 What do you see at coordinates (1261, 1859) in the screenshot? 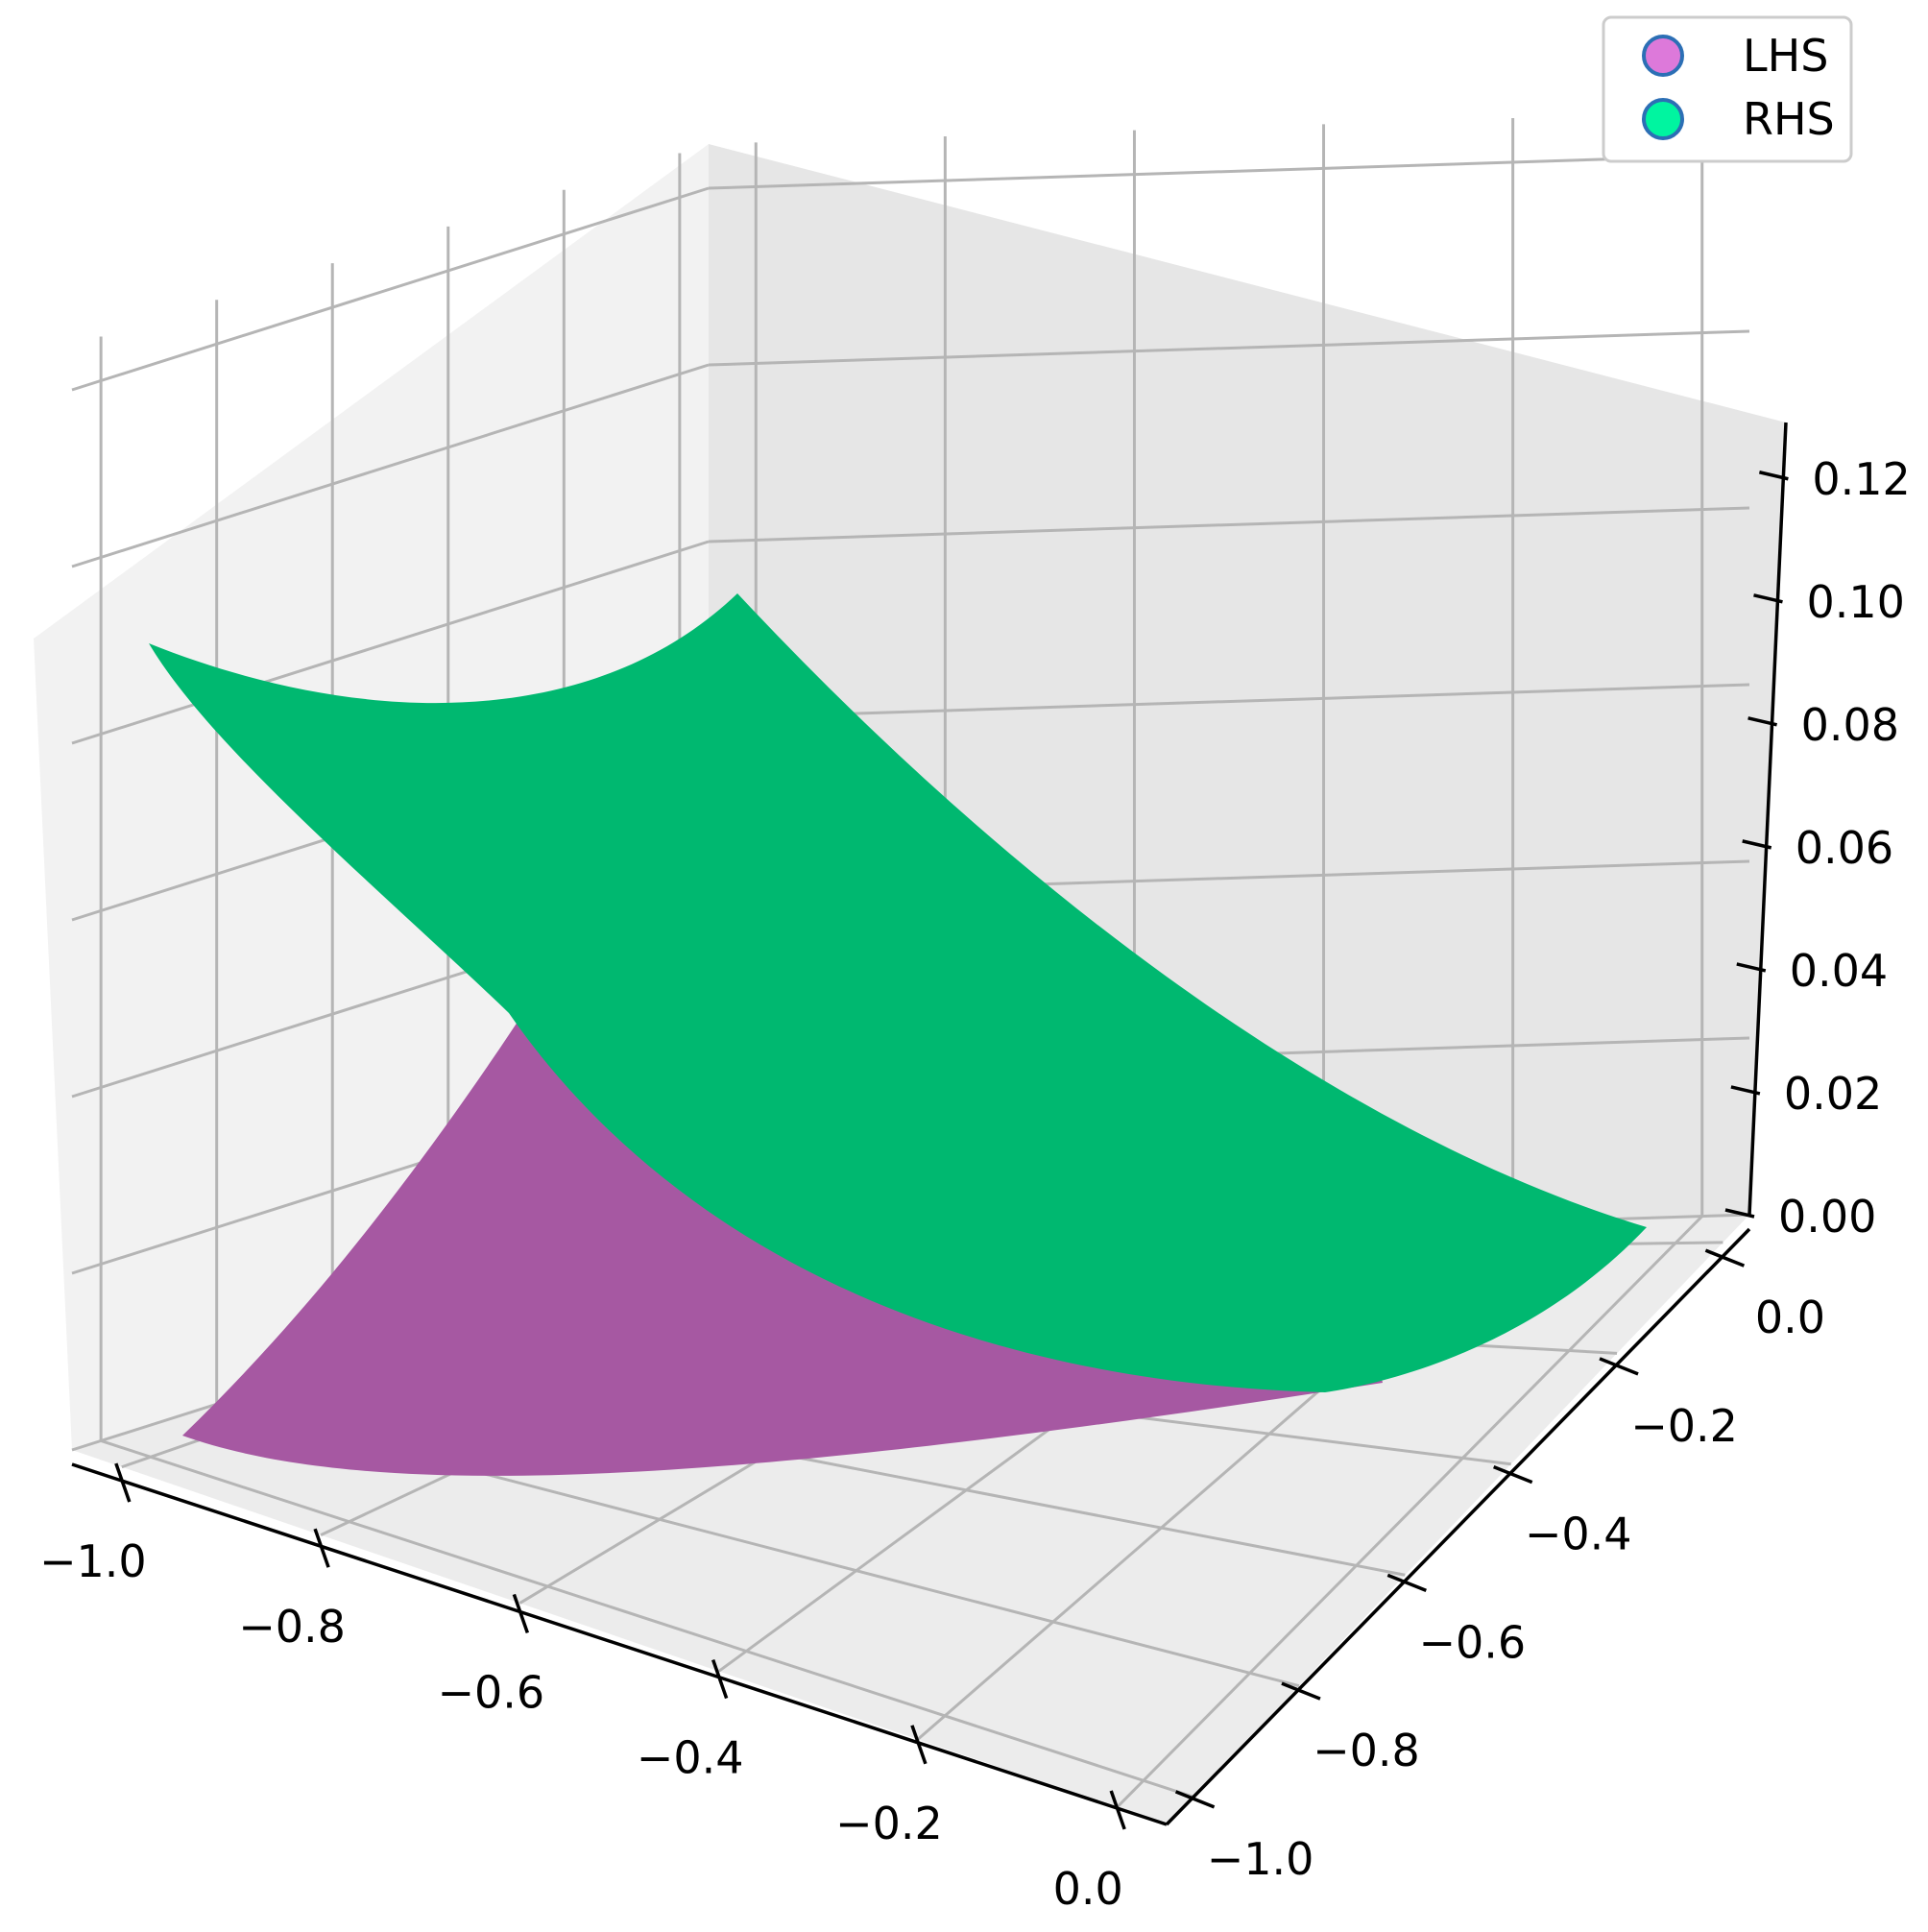
I see `y-tick-label-0: −1.0` at bounding box center [1261, 1859].